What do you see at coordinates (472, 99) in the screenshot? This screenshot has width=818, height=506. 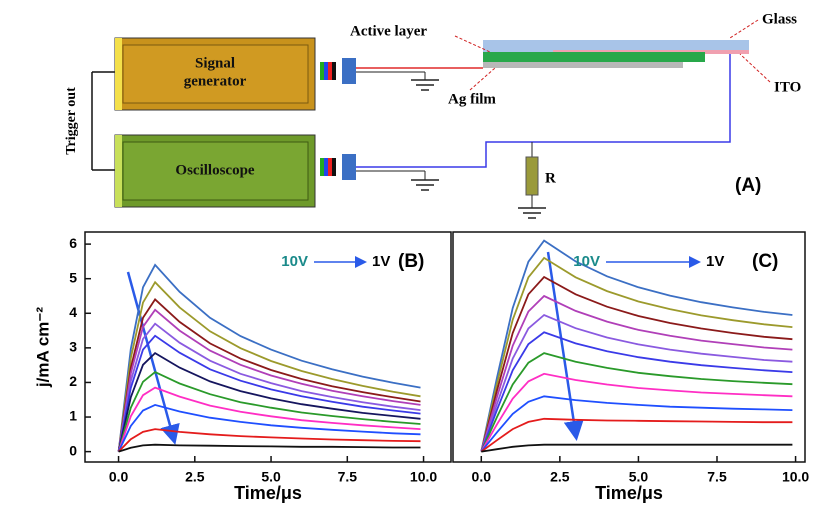 I see `ag-film-label: Ag film` at bounding box center [472, 99].